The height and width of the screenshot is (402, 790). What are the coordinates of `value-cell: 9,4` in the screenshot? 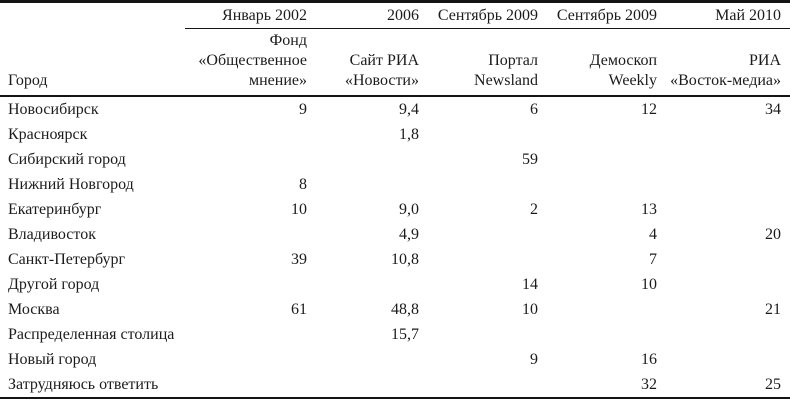 It's located at (409, 109).